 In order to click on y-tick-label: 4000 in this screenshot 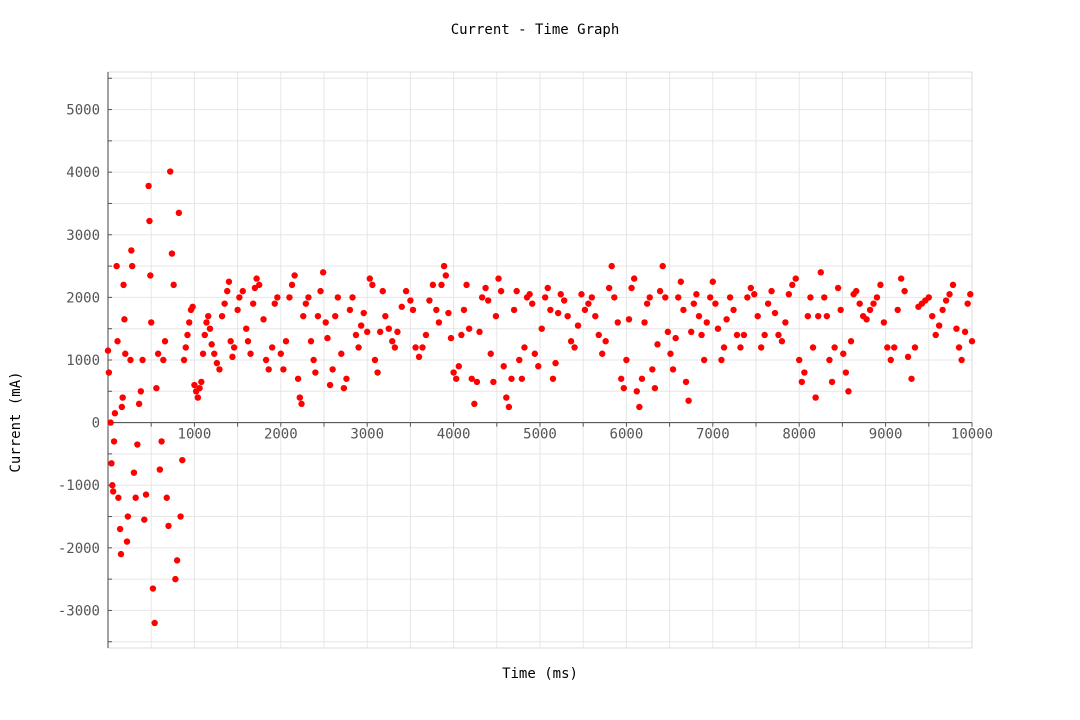, I will do `click(83, 173)`.